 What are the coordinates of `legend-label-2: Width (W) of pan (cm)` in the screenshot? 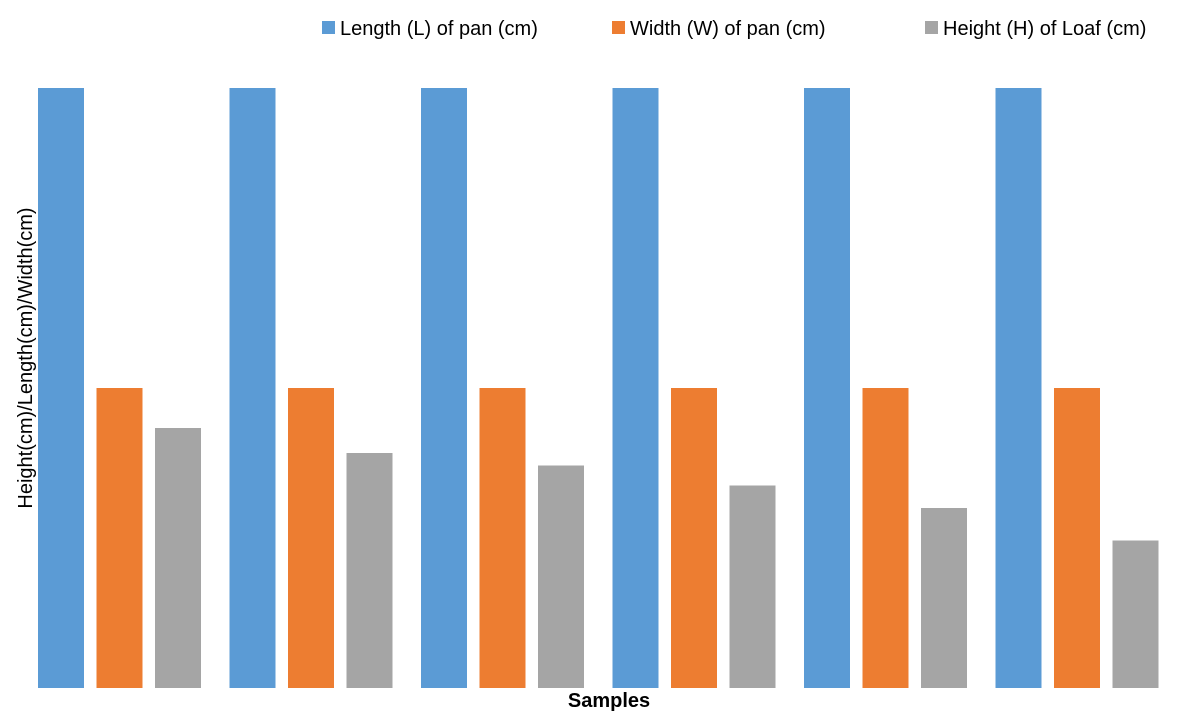 It's located at (728, 29).